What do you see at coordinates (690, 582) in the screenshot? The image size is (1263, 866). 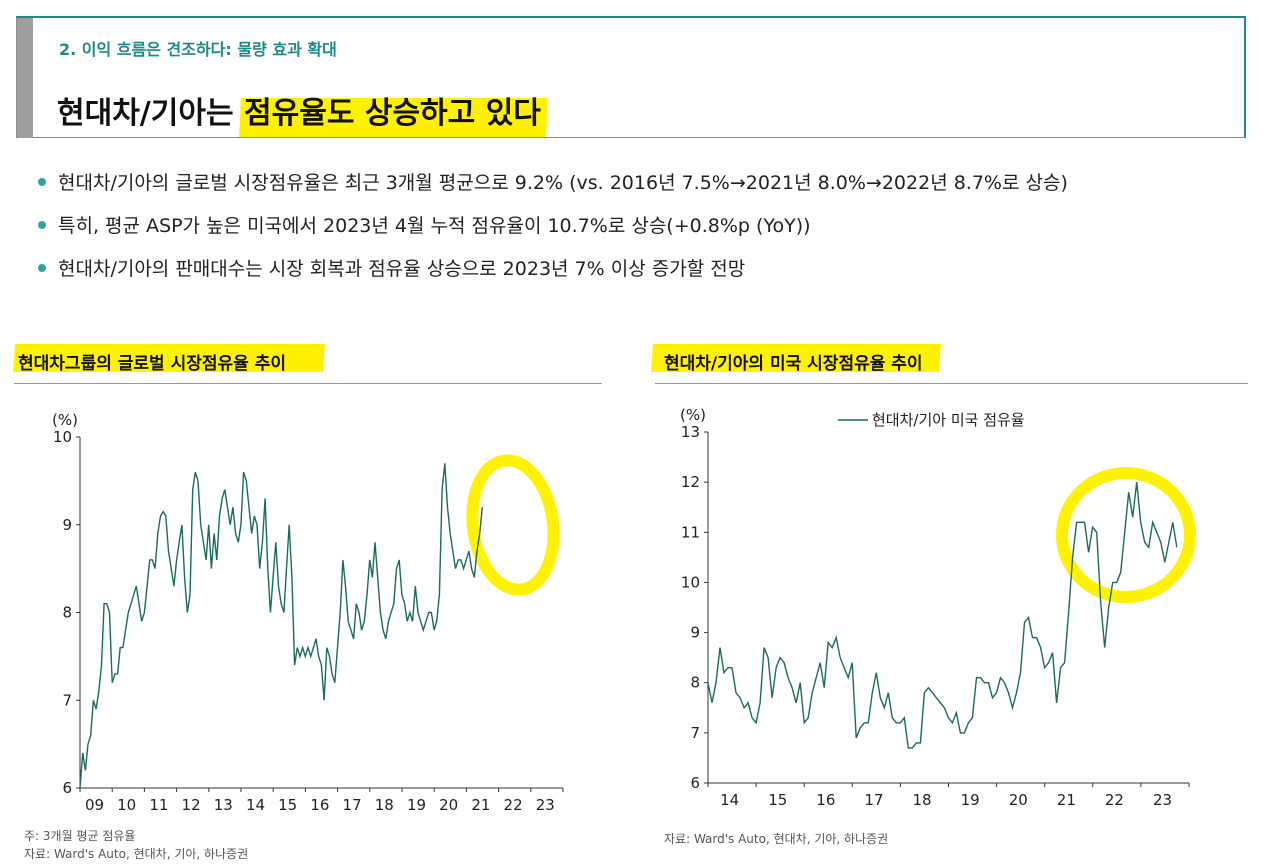 I see `chart2-y-tick-label: 10` at bounding box center [690, 582].